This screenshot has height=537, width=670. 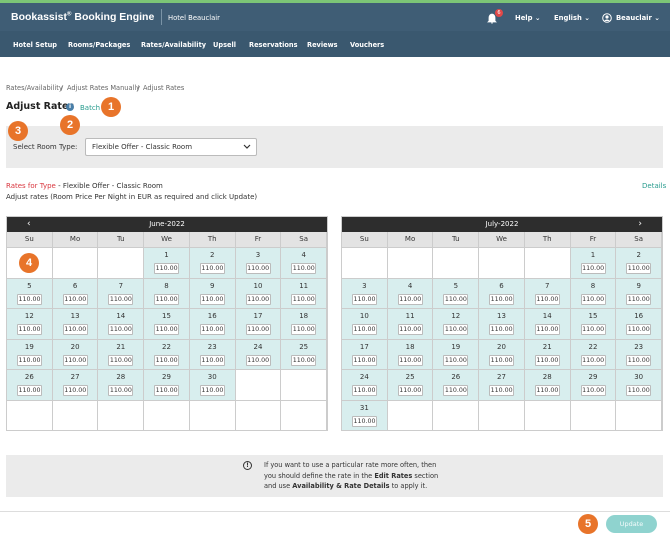 I want to click on next-month: ›, so click(x=640, y=224).